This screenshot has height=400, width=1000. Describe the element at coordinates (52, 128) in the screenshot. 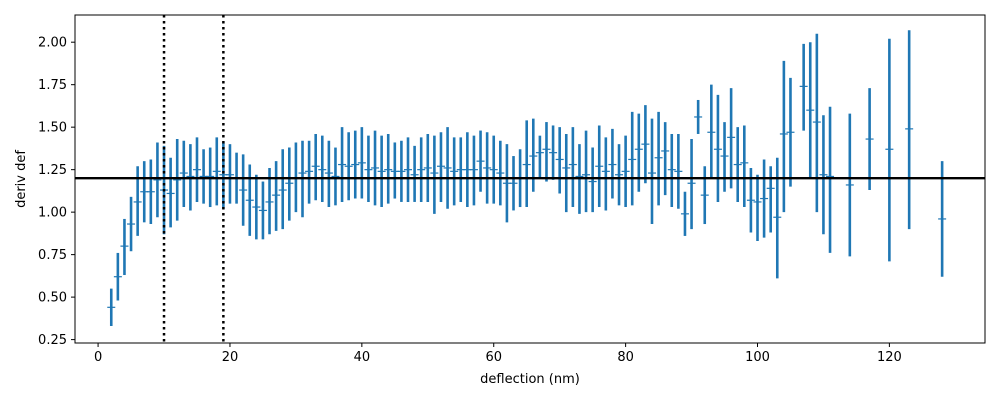

I see `y-tick-label: 1.50` at that location.